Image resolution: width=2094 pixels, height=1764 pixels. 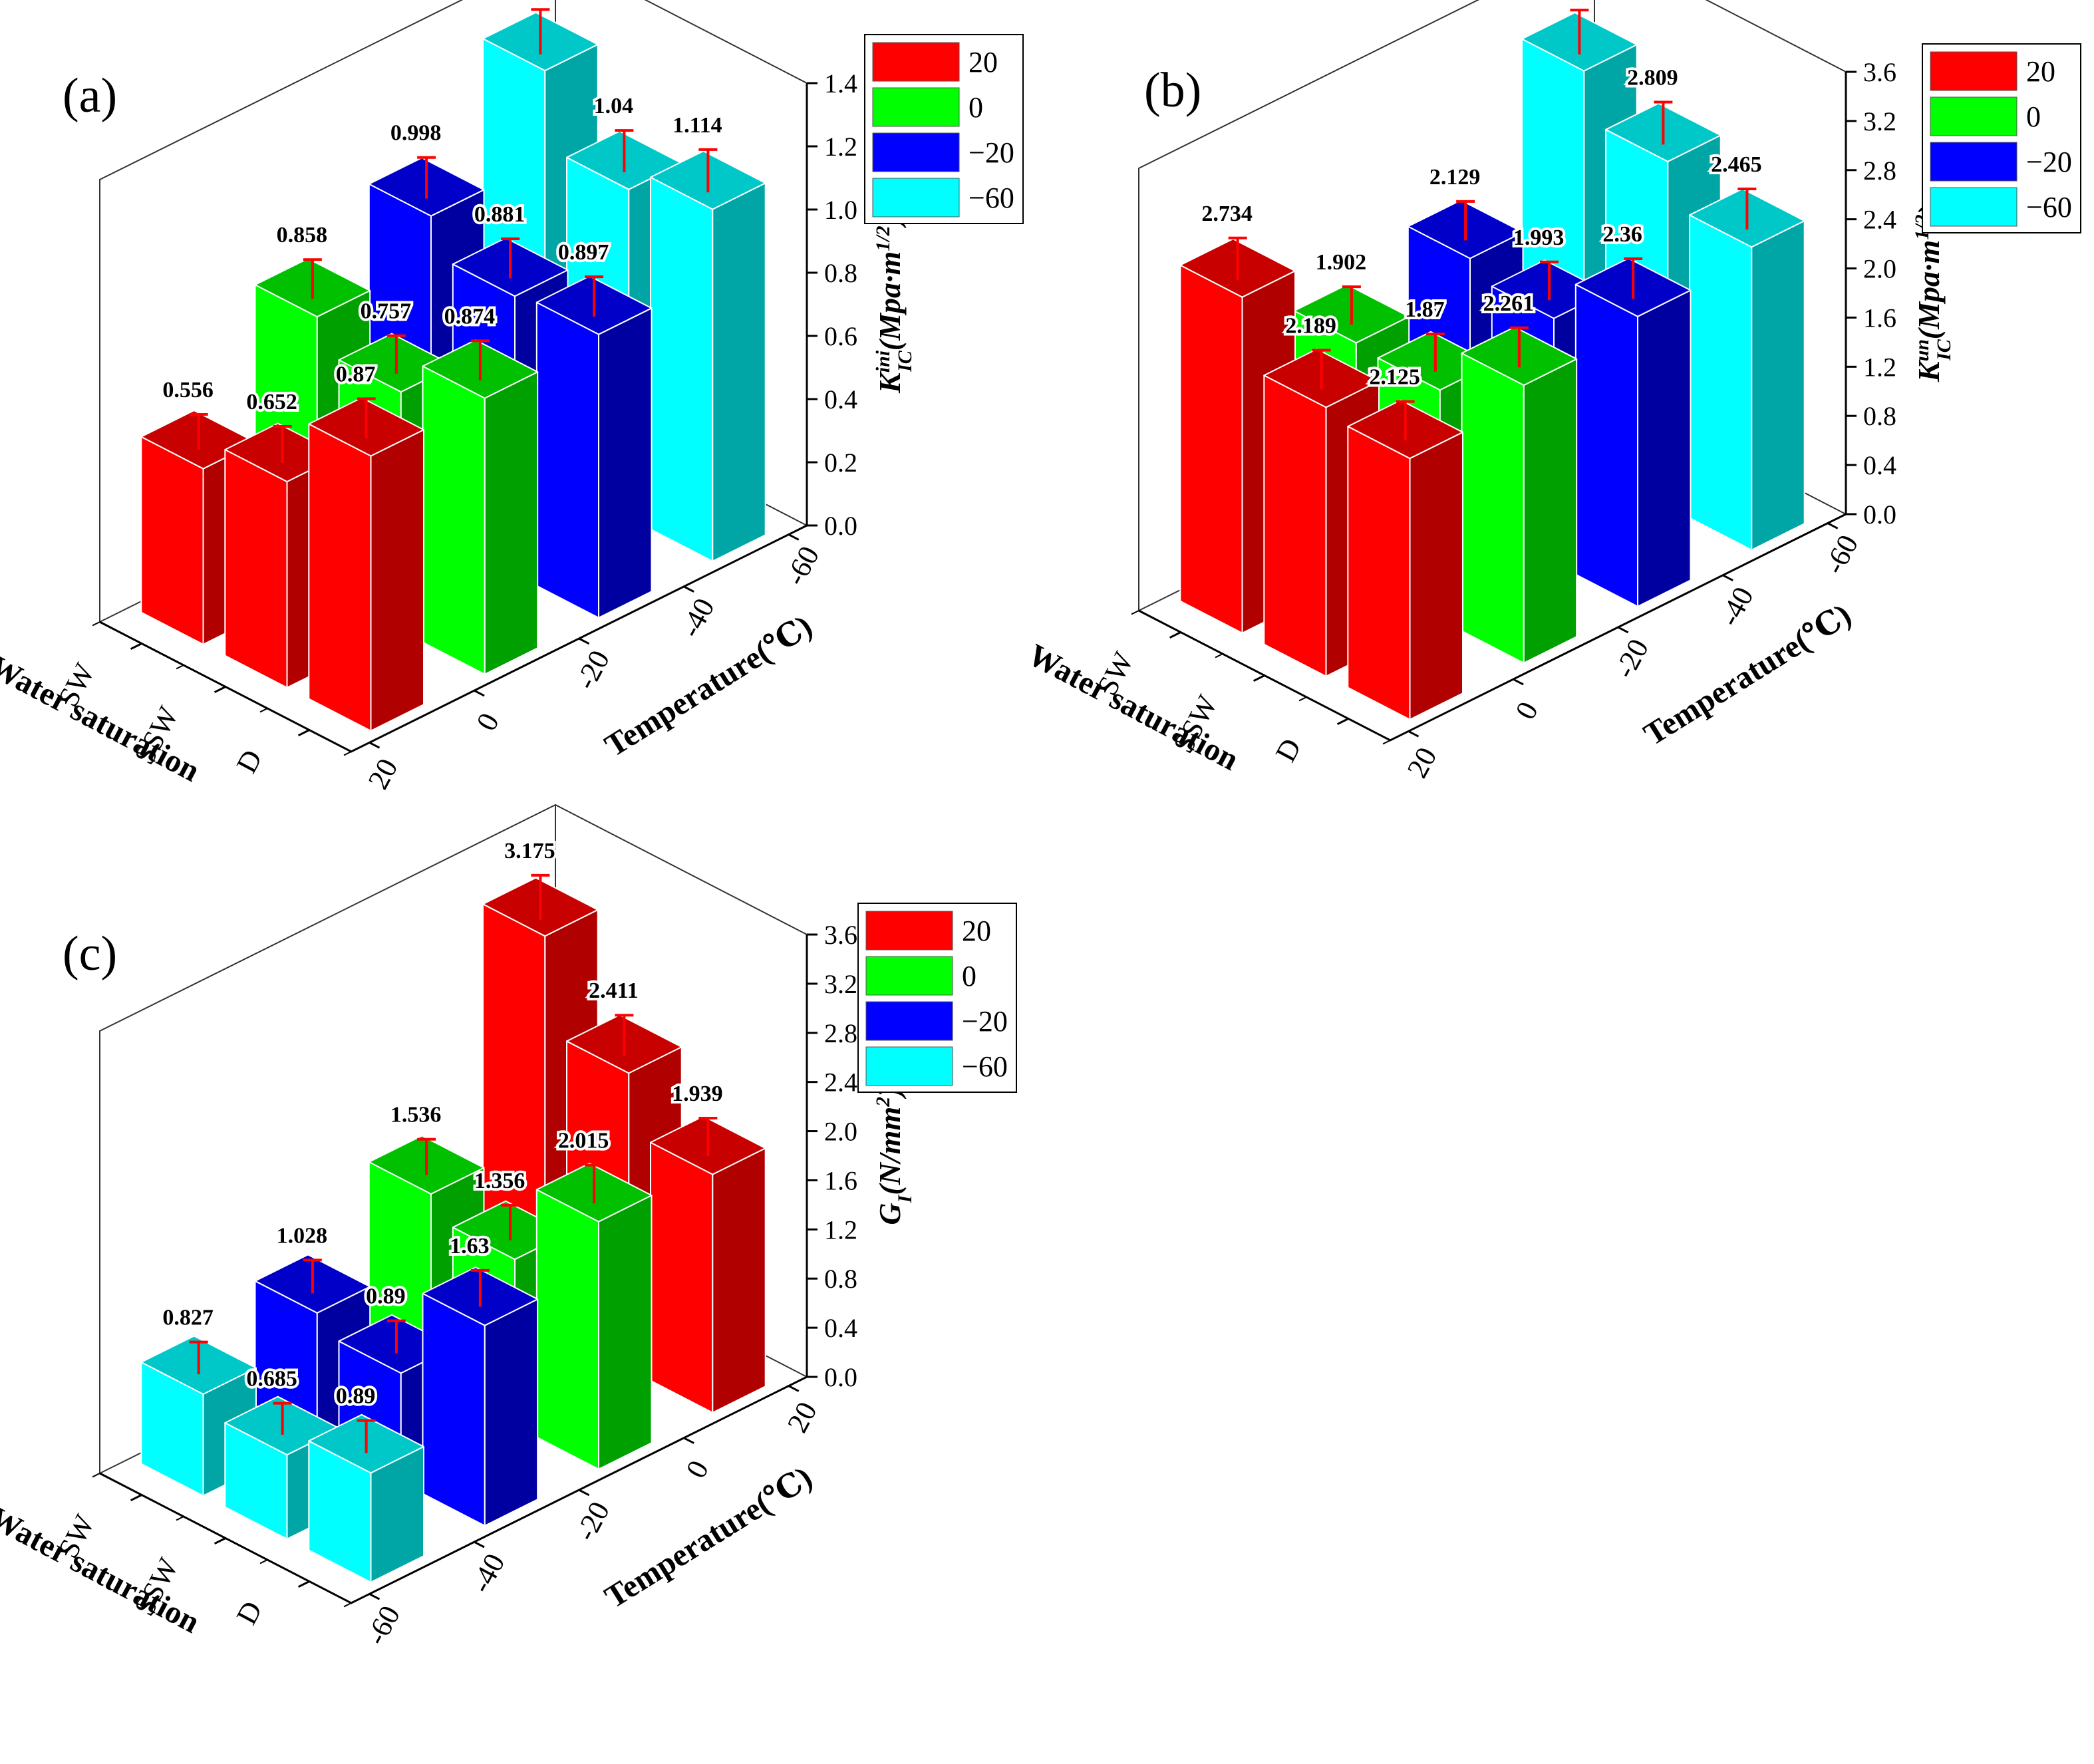 What do you see at coordinates (883, 1102) in the screenshot?
I see `z-axis-title-part: 2` at bounding box center [883, 1102].